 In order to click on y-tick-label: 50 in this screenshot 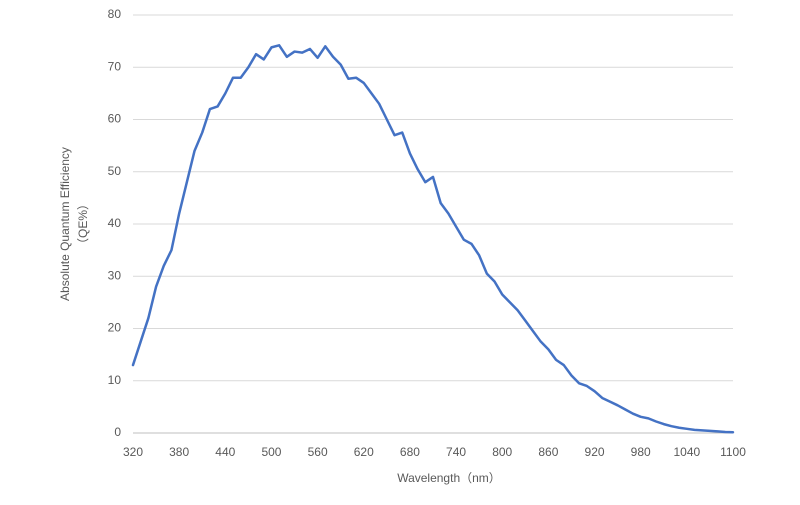, I will do `click(115, 171)`.